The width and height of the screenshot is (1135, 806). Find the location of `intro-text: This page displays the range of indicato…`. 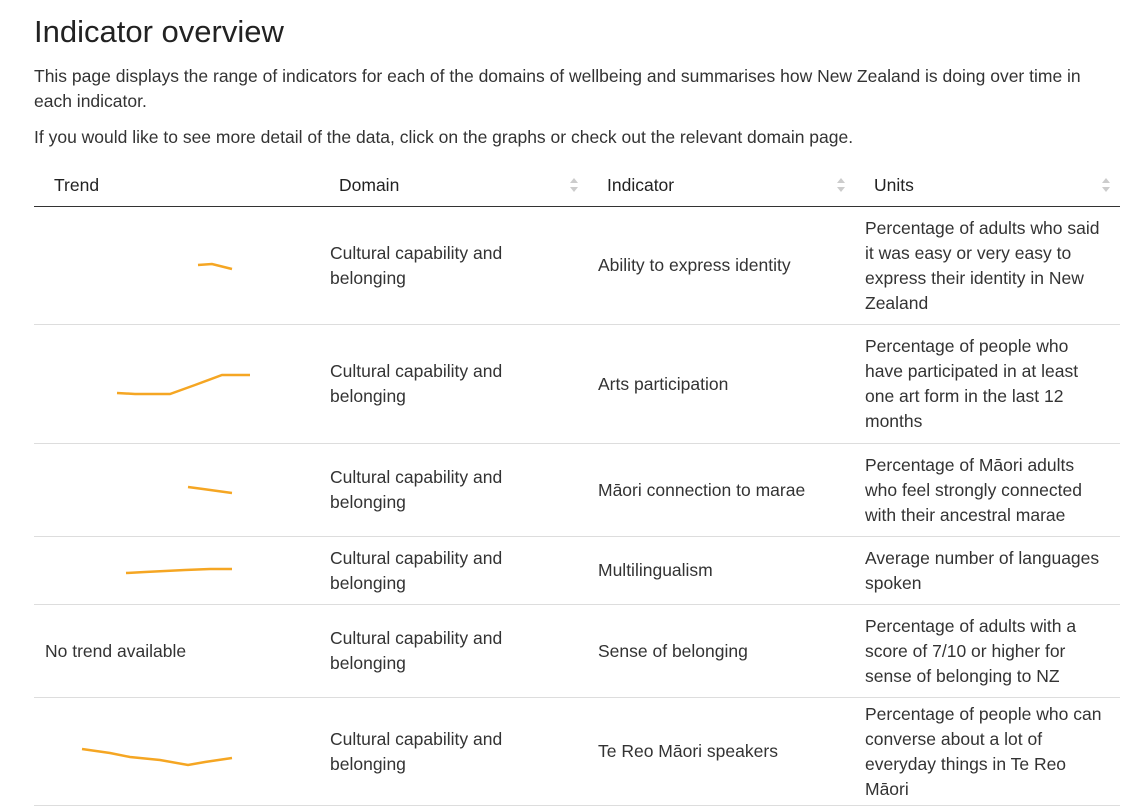

intro-text: This page displays the range of indicato… is located at coordinates (557, 88).